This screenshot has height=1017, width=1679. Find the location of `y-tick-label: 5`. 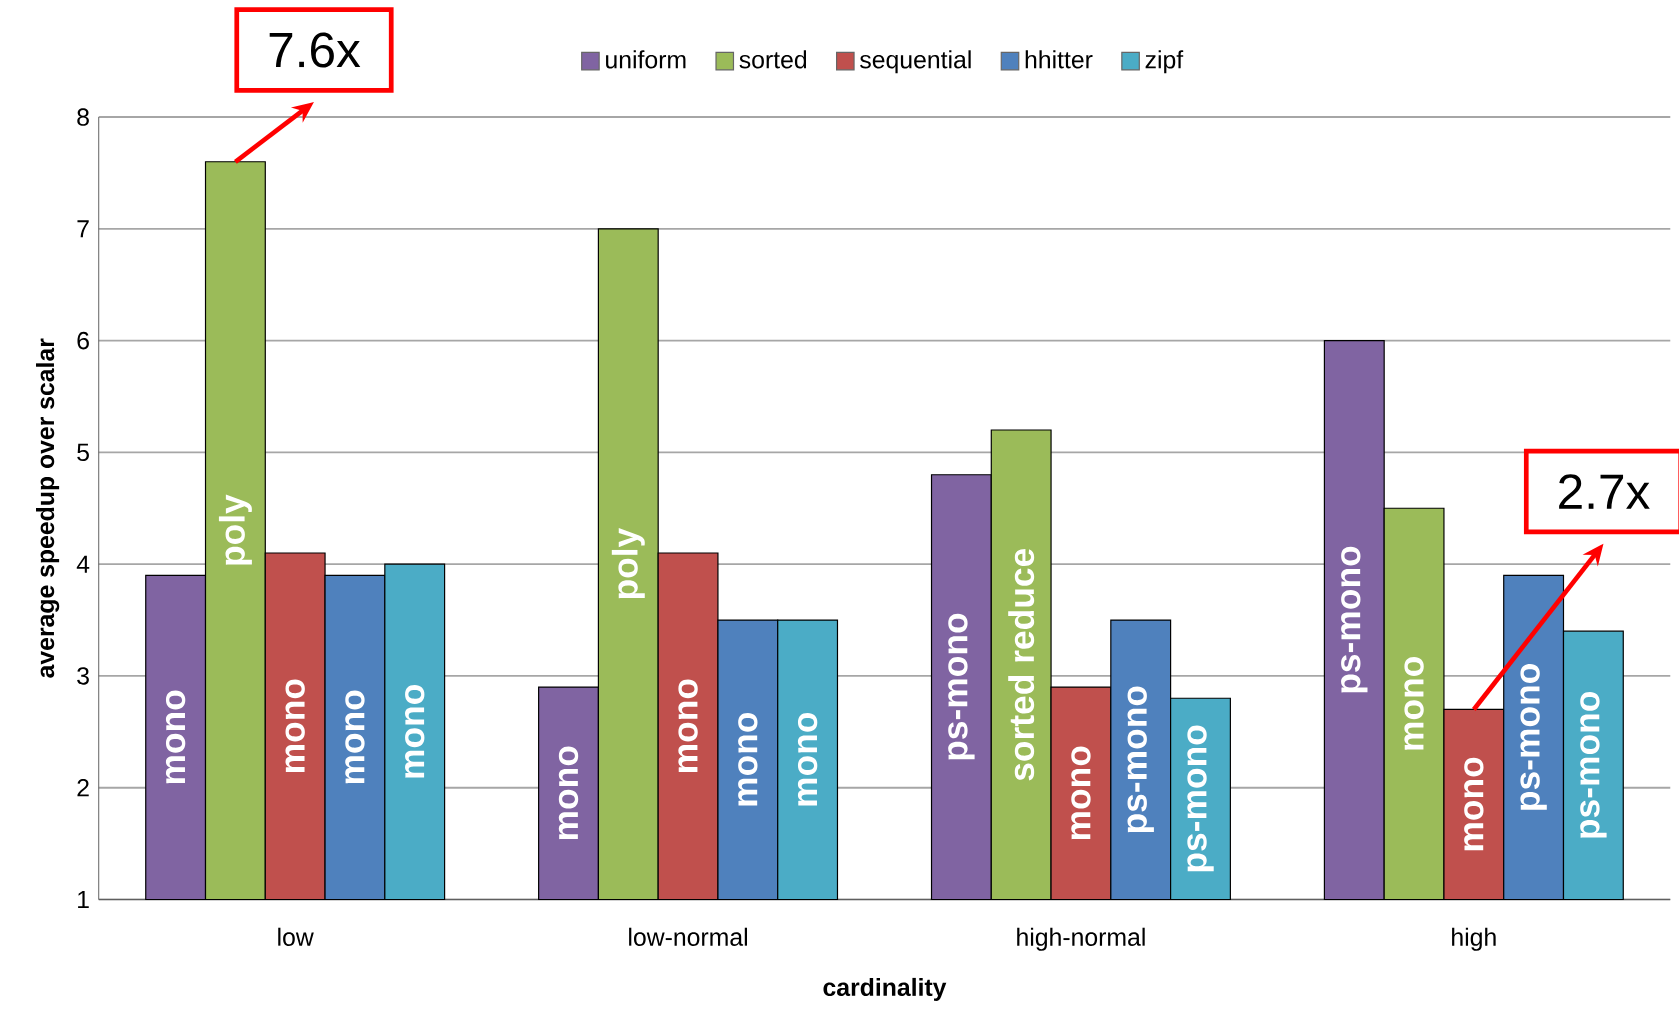

y-tick-label: 5 is located at coordinates (83, 452).